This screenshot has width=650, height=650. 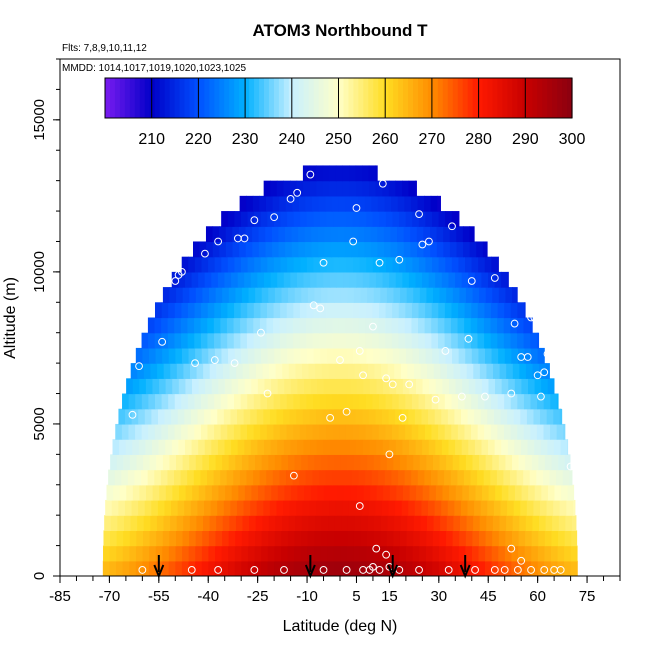 I want to click on x-tick-label: 5, so click(x=356, y=596).